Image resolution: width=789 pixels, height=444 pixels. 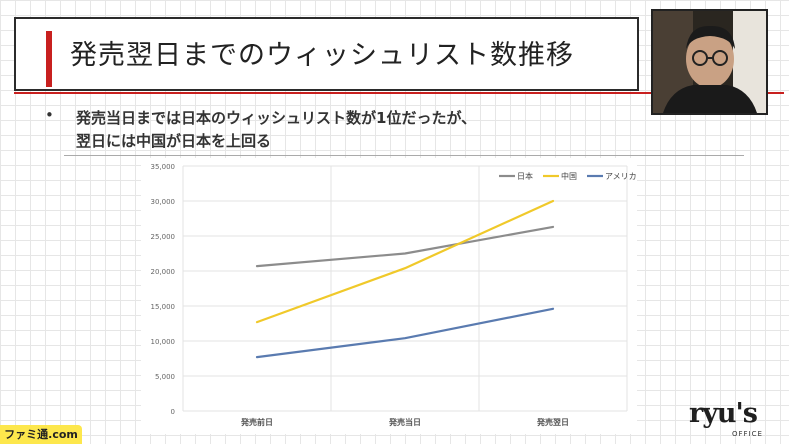 I want to click on bullet-line-1: 発売当日までは日本のウィッシュリスト数が1位だったが、, so click(x=276, y=118).